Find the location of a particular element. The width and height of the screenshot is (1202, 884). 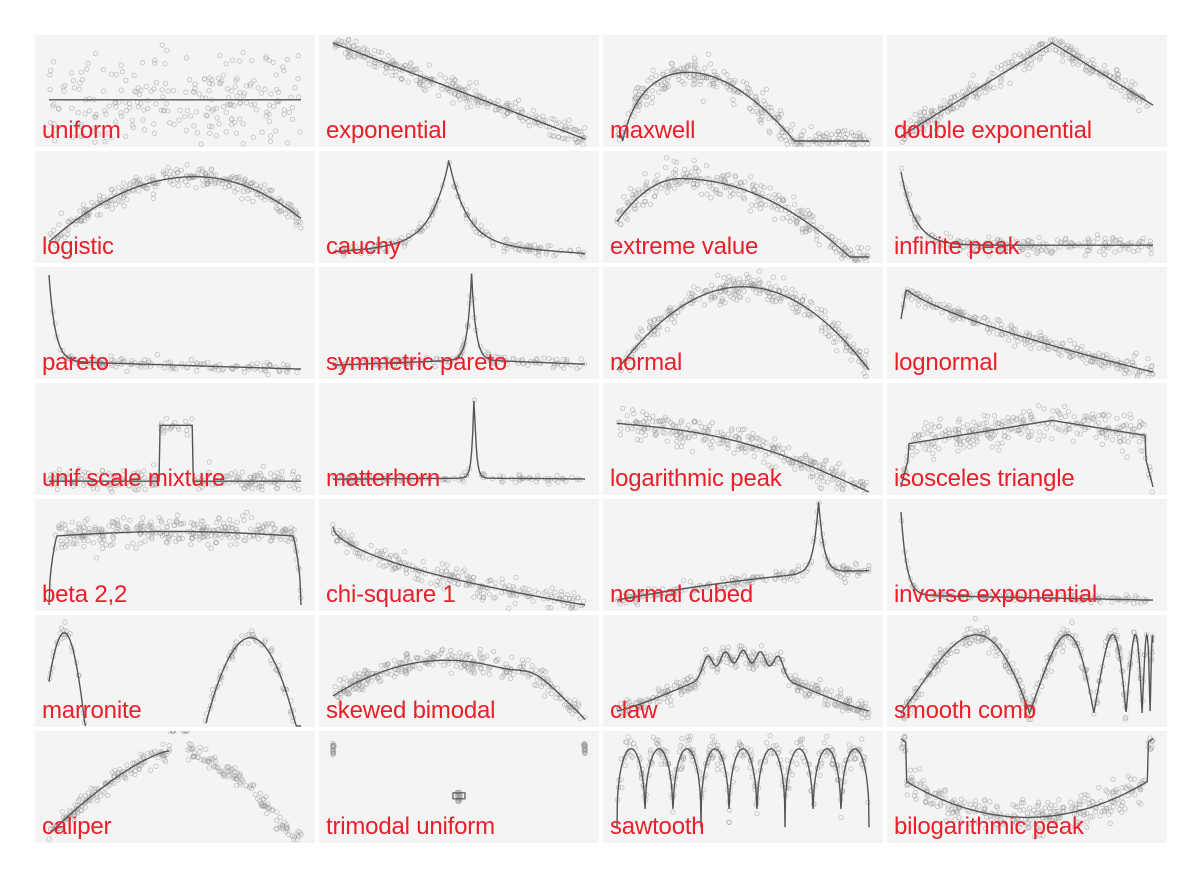

panel-extreme-value: extreme value is located at coordinates (743, 207).